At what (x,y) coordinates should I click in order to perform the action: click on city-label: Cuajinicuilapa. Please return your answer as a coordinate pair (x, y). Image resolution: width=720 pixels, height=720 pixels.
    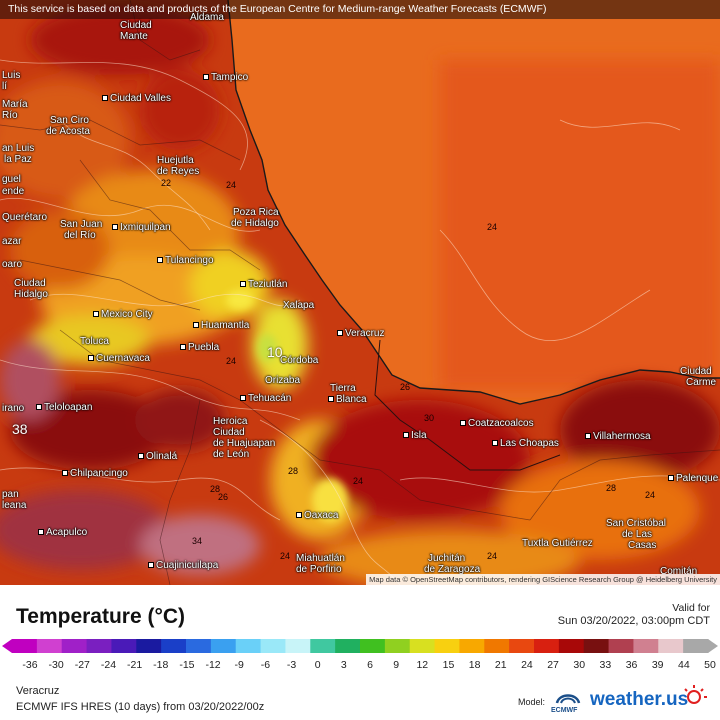
    Looking at the image, I should click on (183, 565).